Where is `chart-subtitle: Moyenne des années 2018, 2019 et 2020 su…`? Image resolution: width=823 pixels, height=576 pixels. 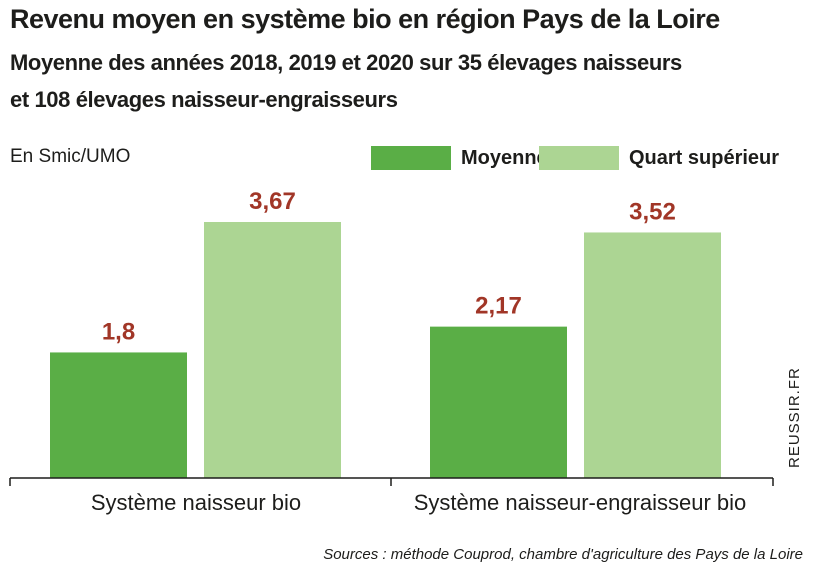
chart-subtitle: Moyenne des années 2018, 2019 et 2020 su… is located at coordinates (346, 81).